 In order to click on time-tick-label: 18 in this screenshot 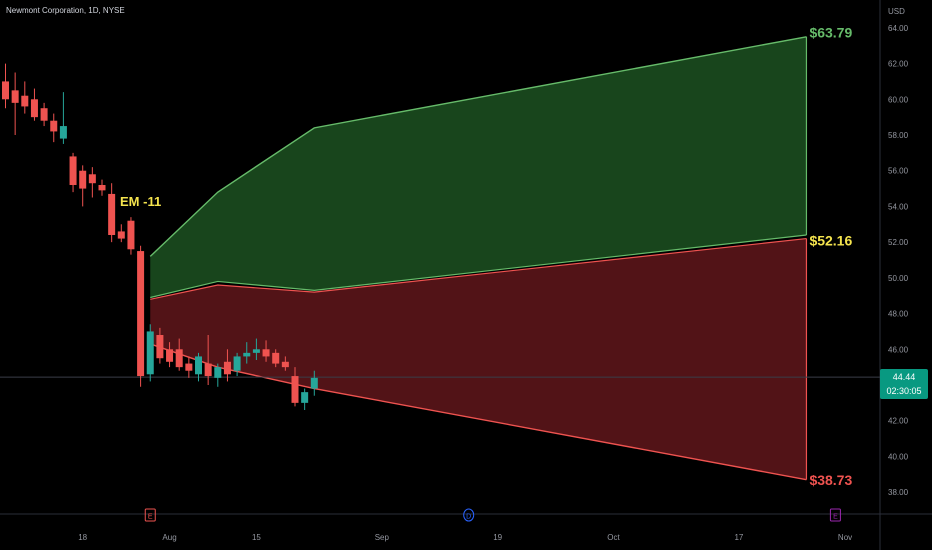, I will do `click(82, 537)`.